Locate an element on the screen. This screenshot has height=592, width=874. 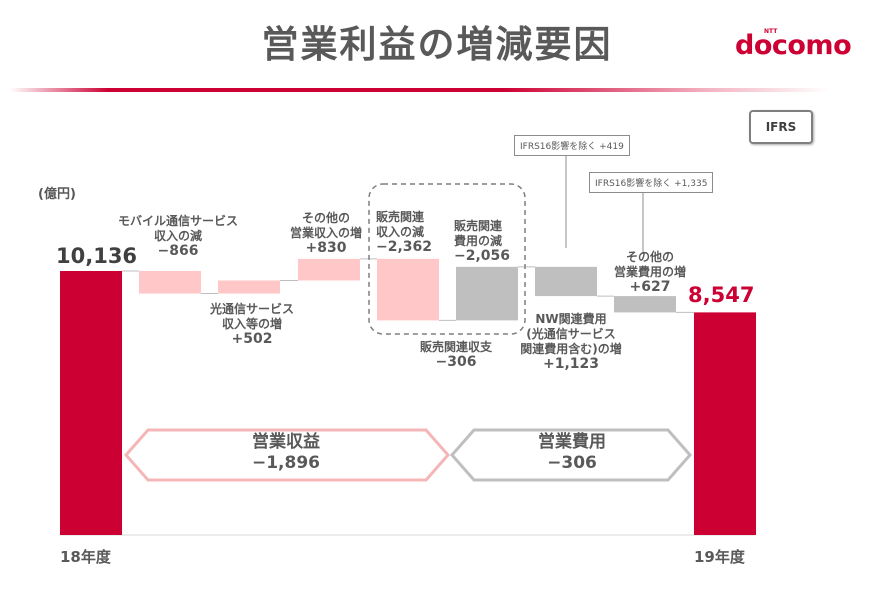
step-label-other-cost-text: その他の 営業費用の増 is located at coordinates (649, 264).